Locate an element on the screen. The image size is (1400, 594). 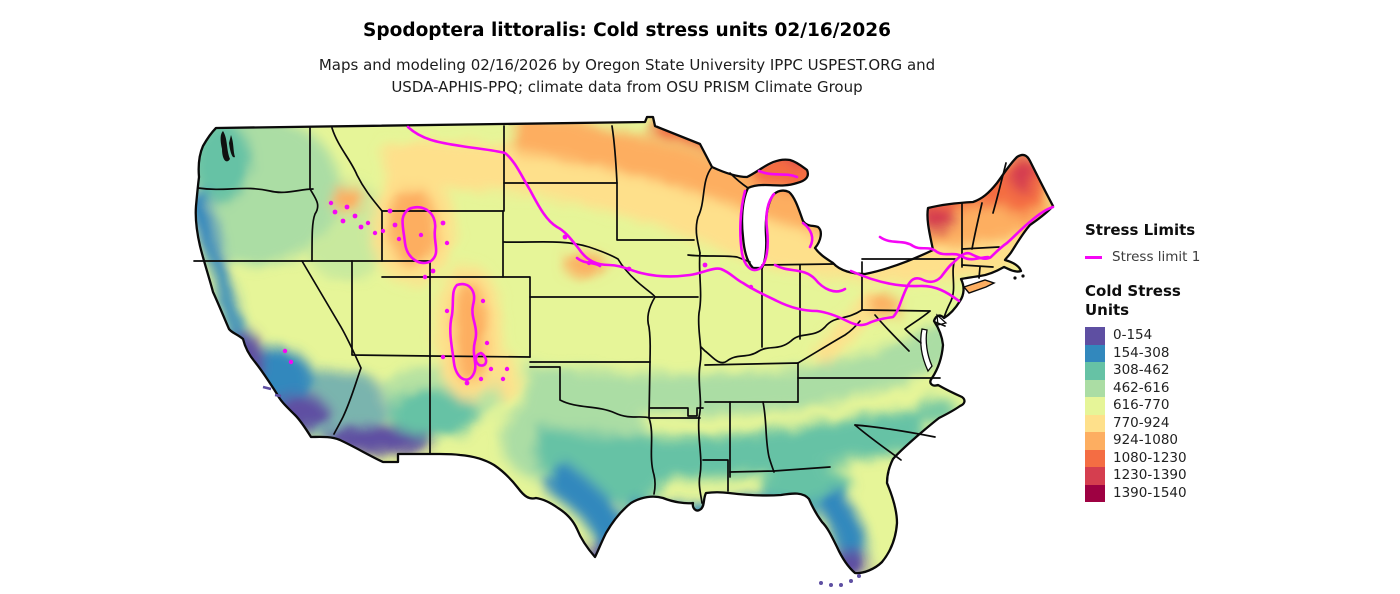
legend-class-label: 308-462 is located at coordinates (1141, 370).